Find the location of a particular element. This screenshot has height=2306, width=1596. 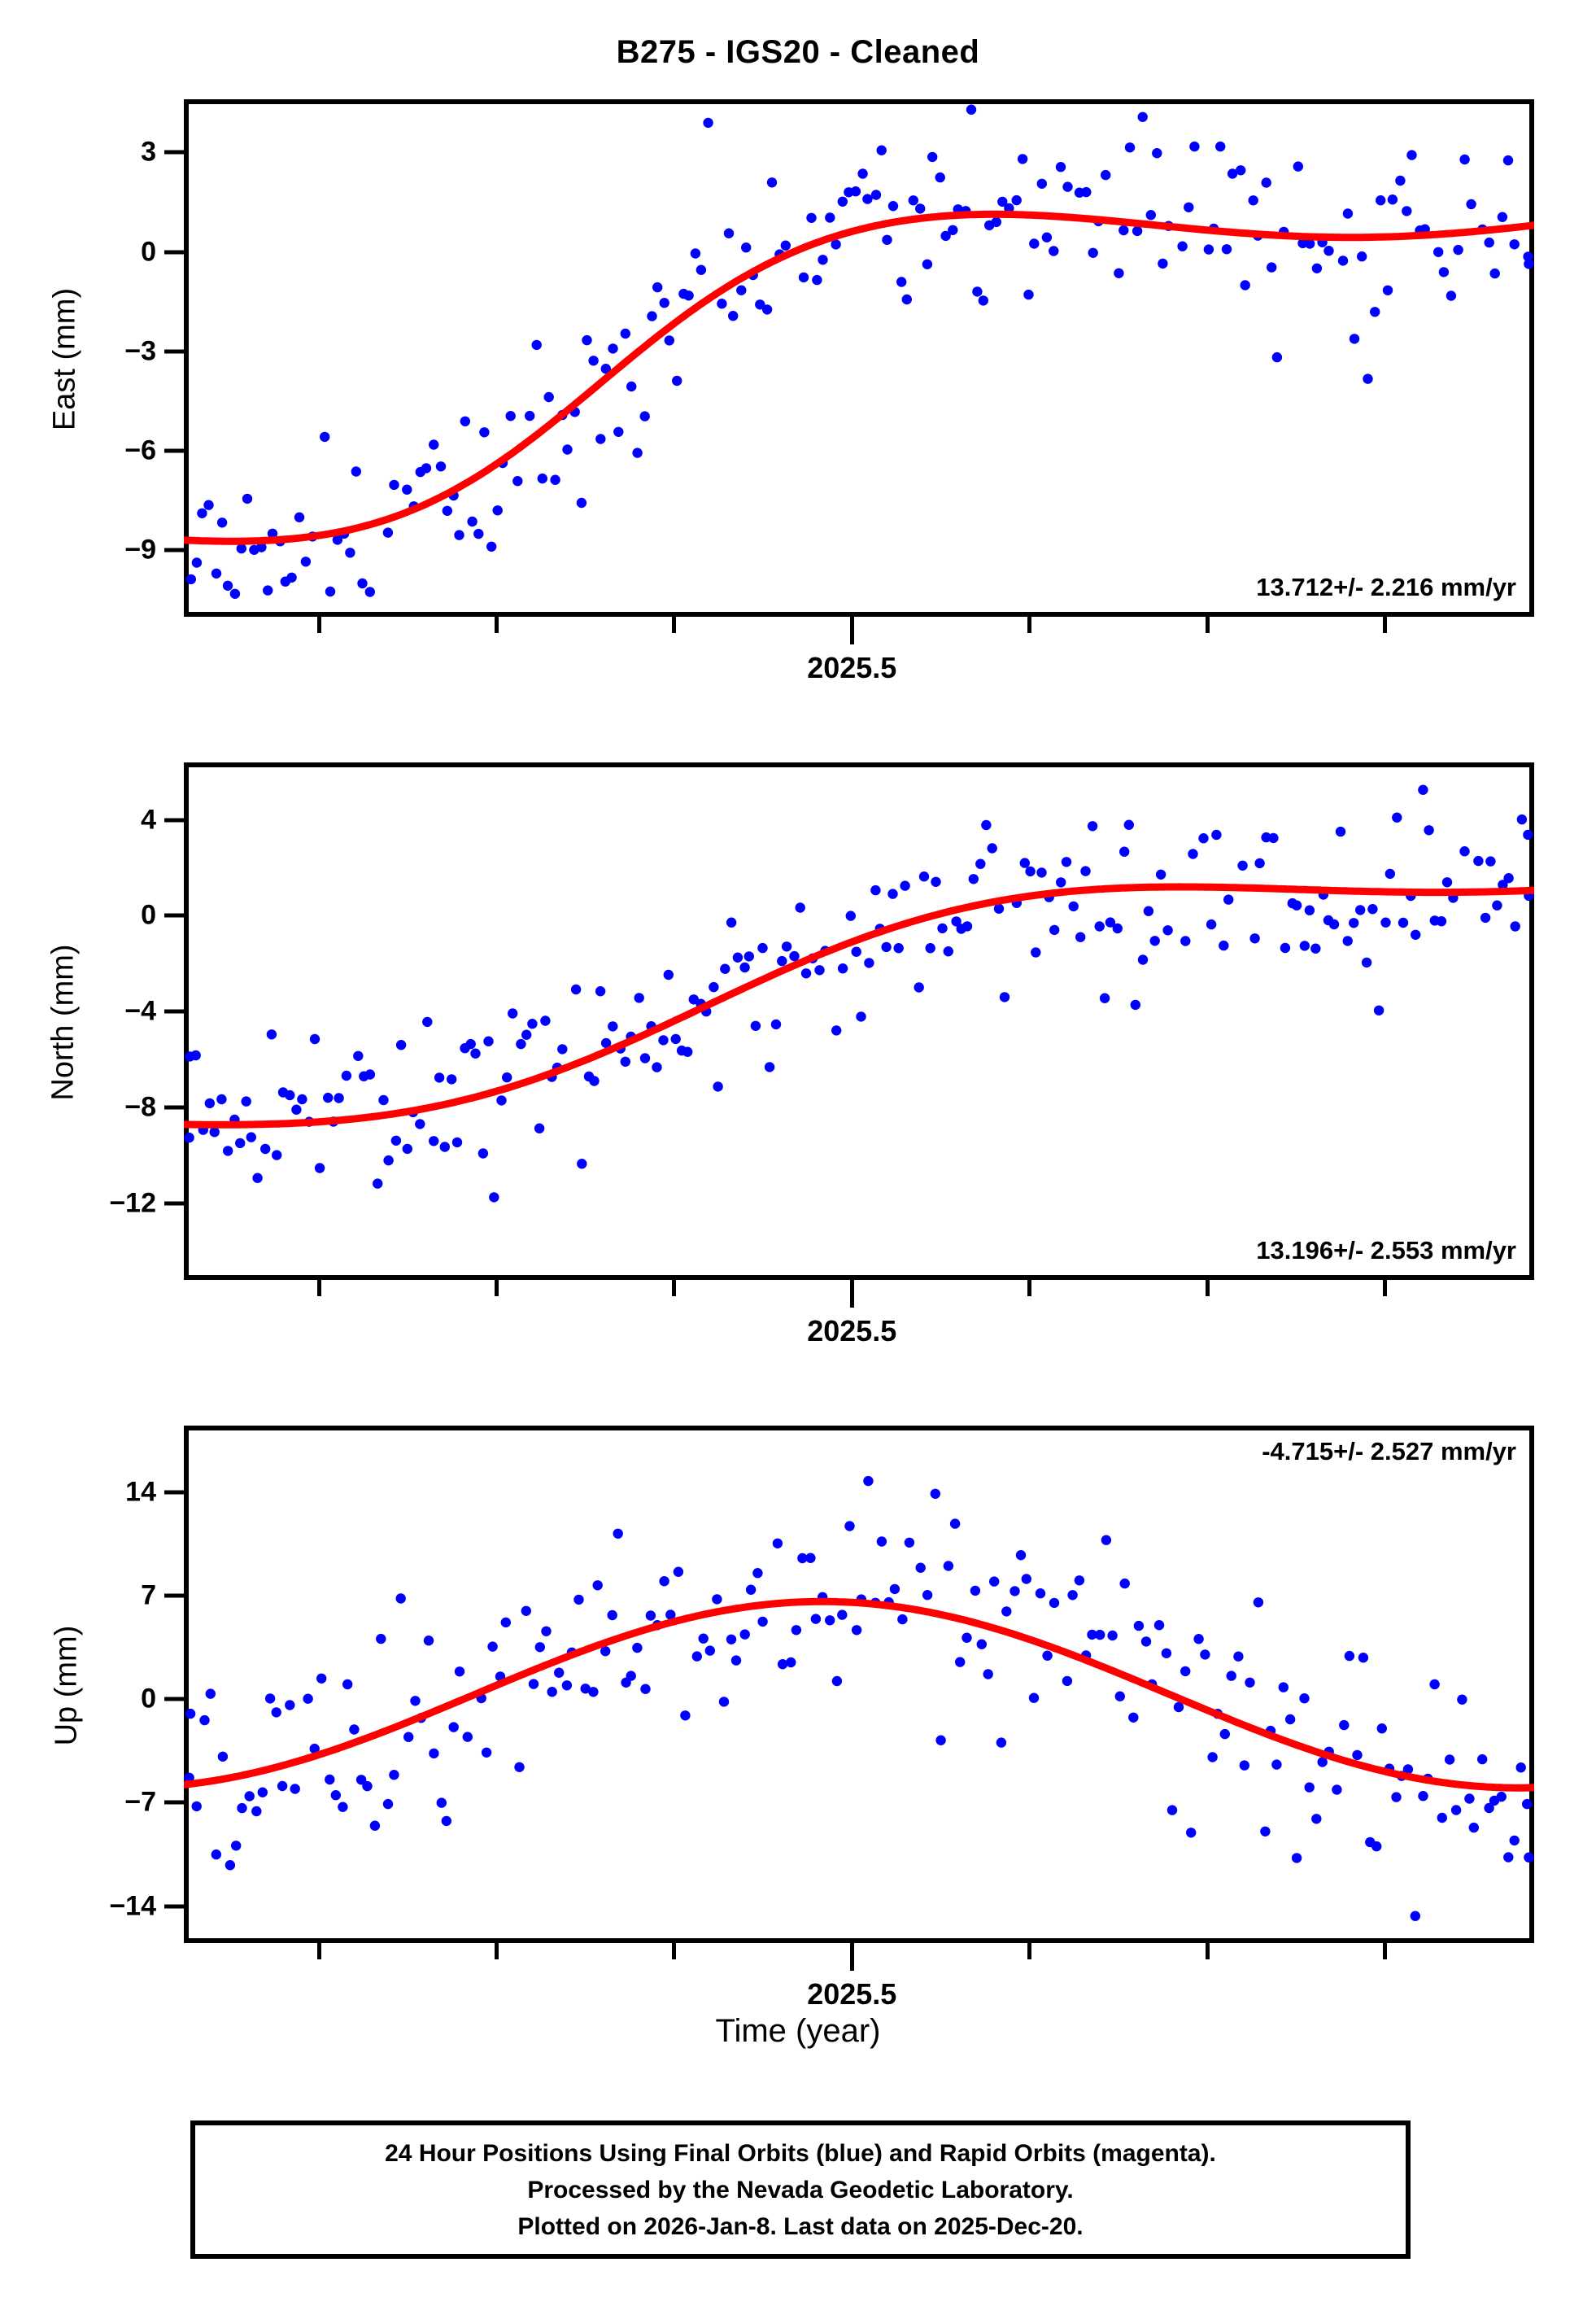

y-tick-label: −8 is located at coordinates (140, 1107).